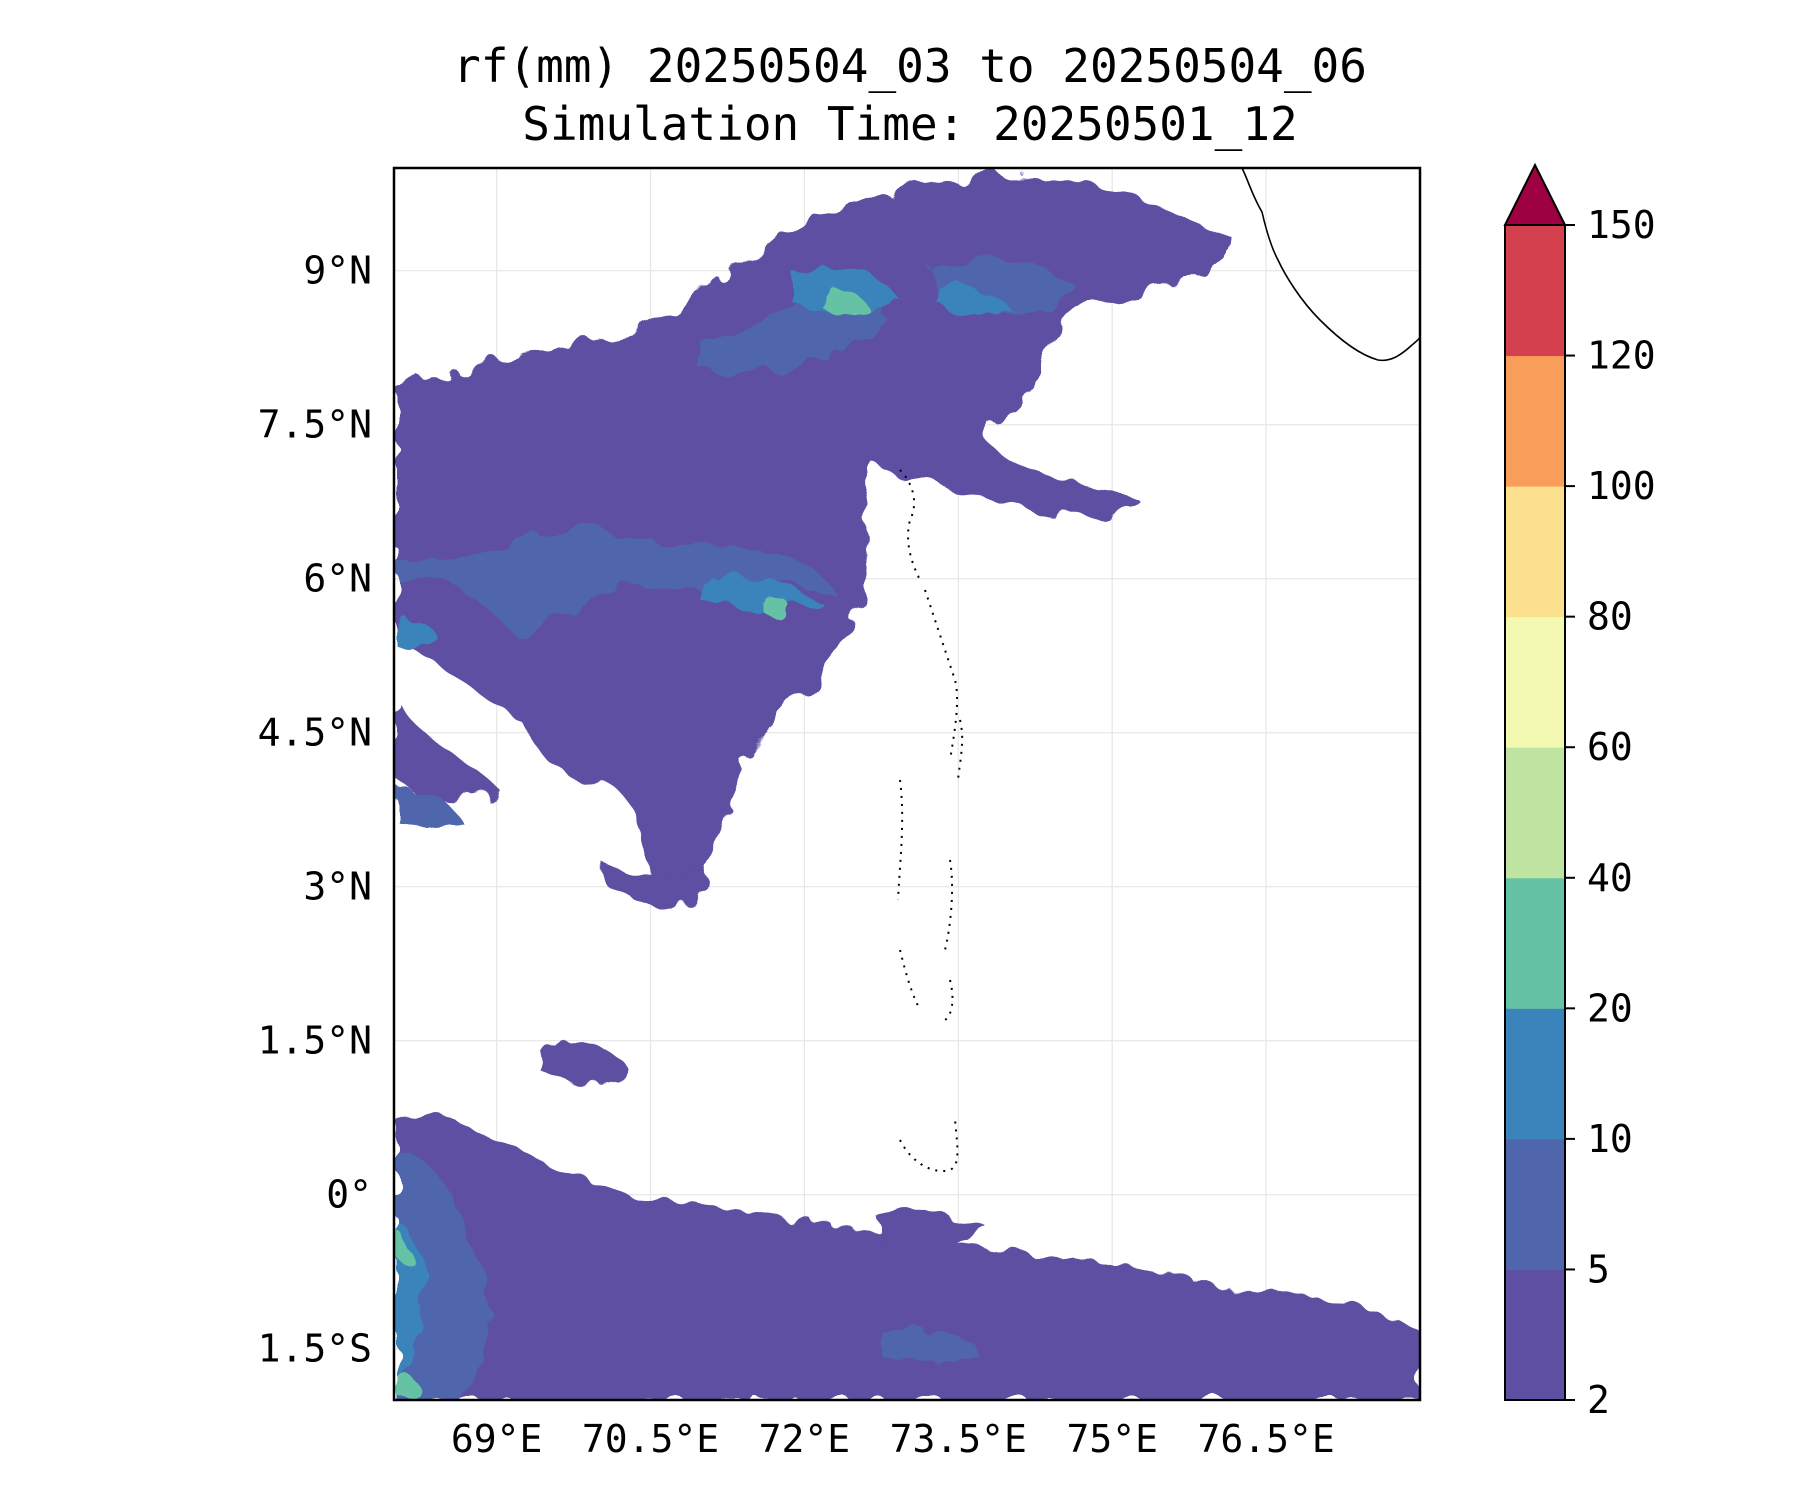 This screenshot has width=1800, height=1500. Describe the element at coordinates (1112, 1439) in the screenshot. I see `x-tick-label: 75°E` at that location.